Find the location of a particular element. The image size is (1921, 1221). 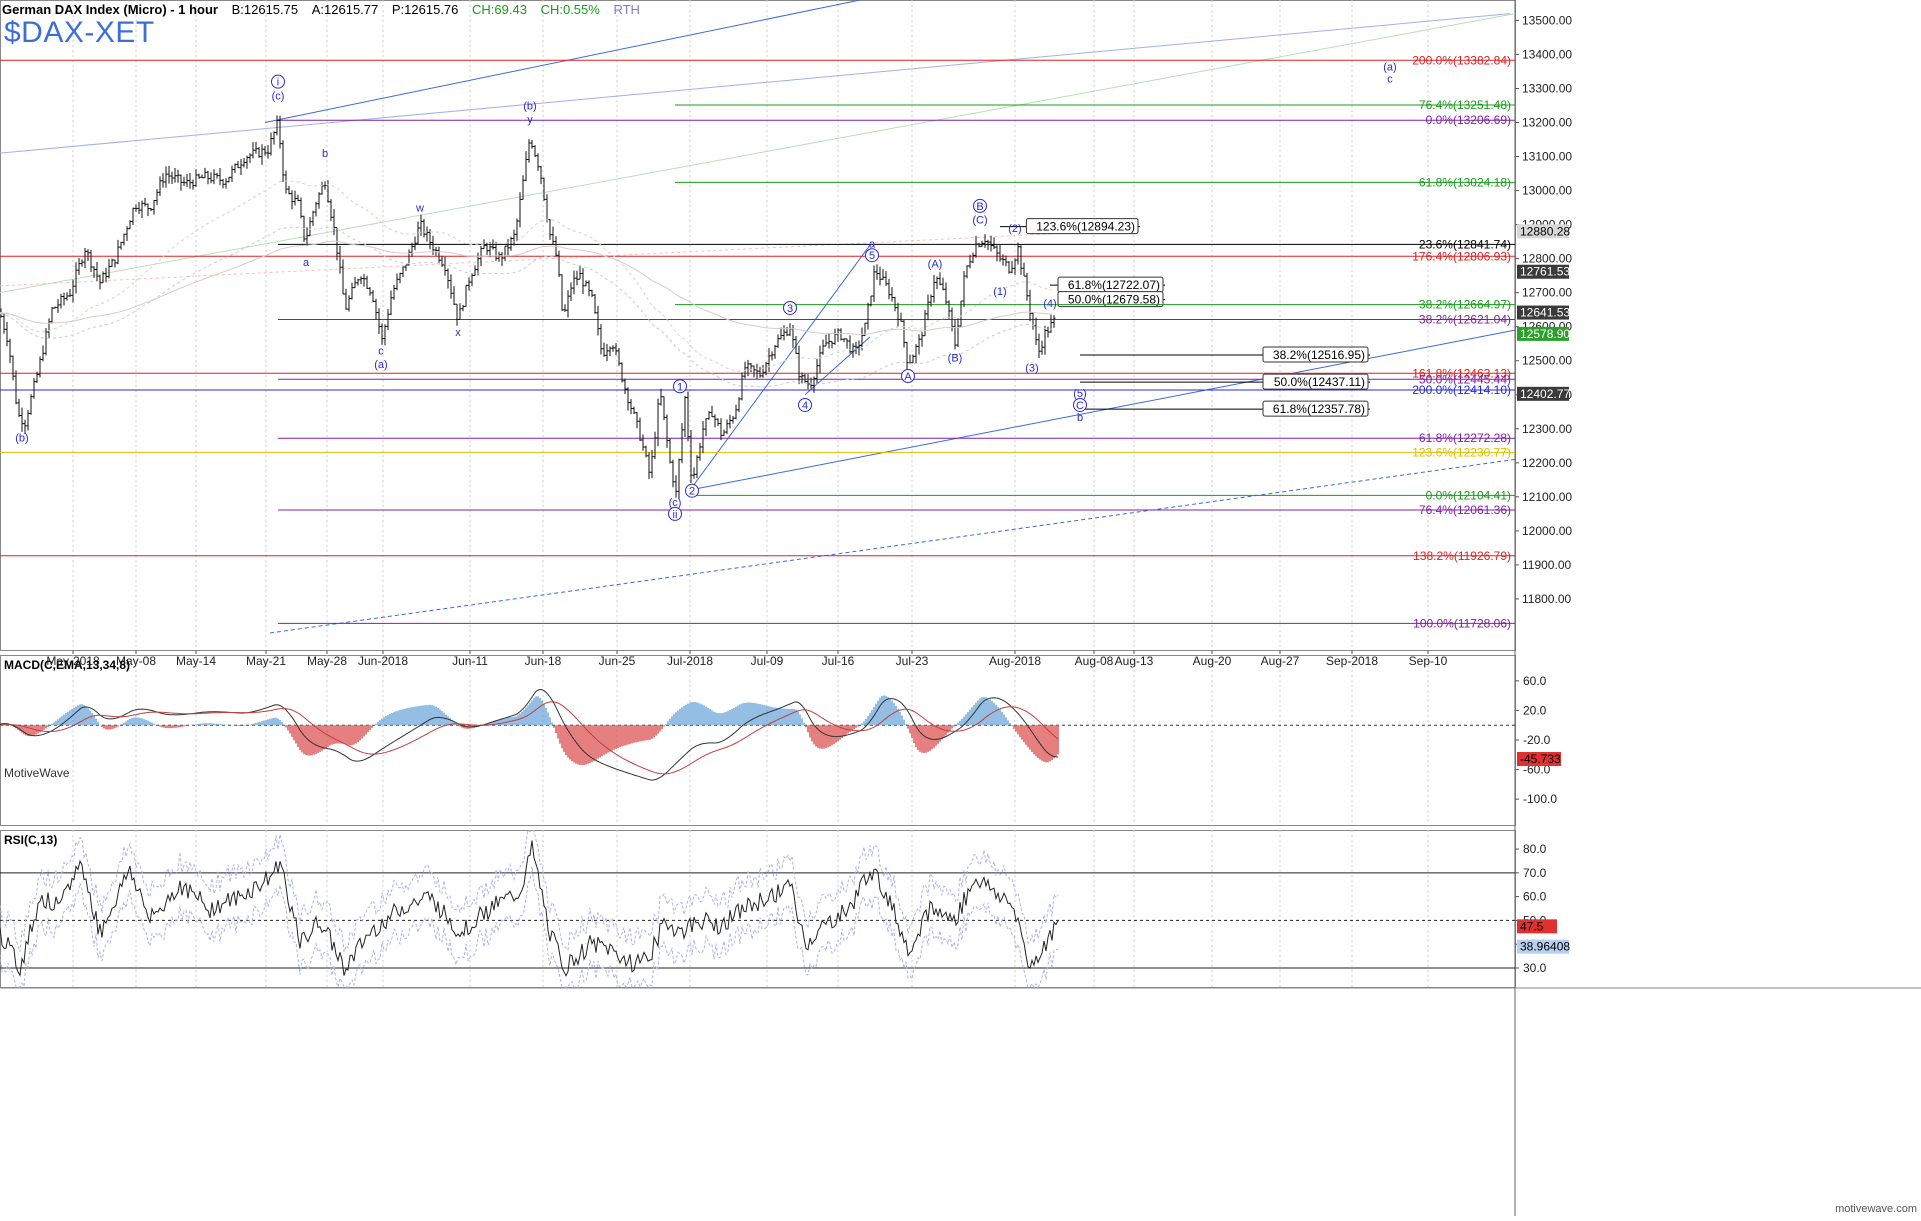

y-tick-label: 12800.00 is located at coordinates (1547, 259).